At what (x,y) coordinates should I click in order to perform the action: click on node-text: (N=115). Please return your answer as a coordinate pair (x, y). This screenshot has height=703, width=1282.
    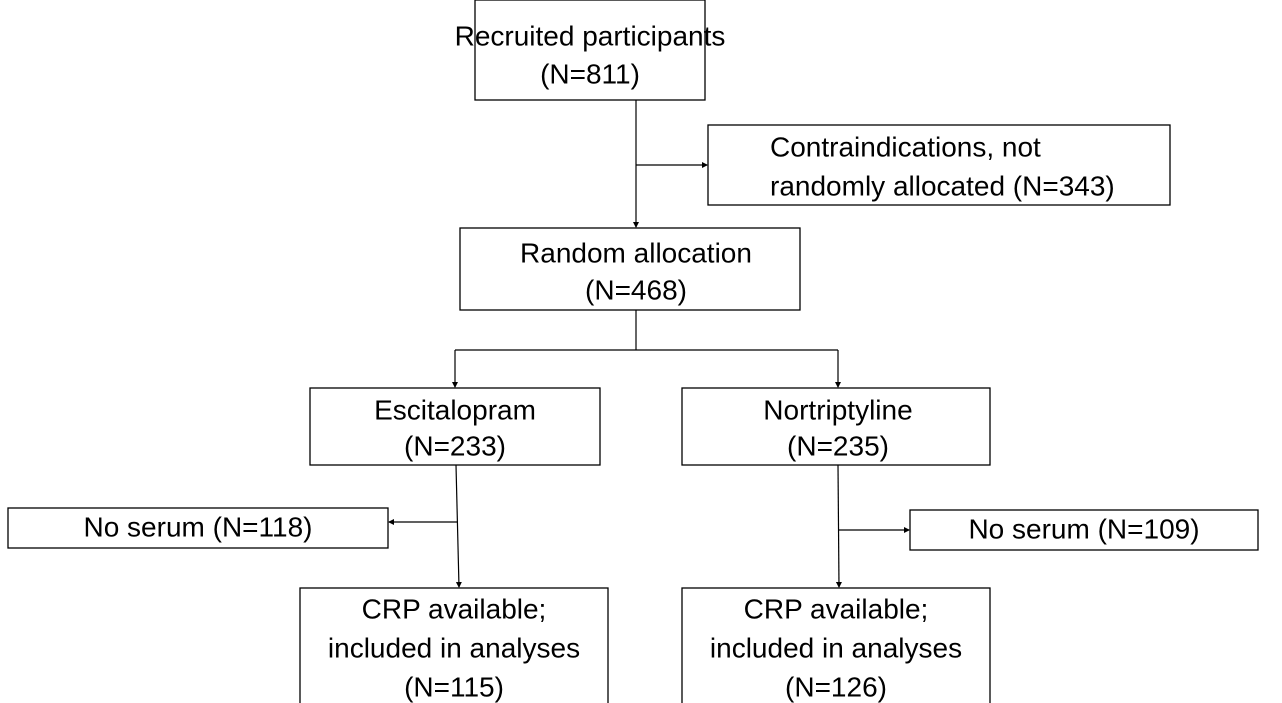
    Looking at the image, I should click on (454, 686).